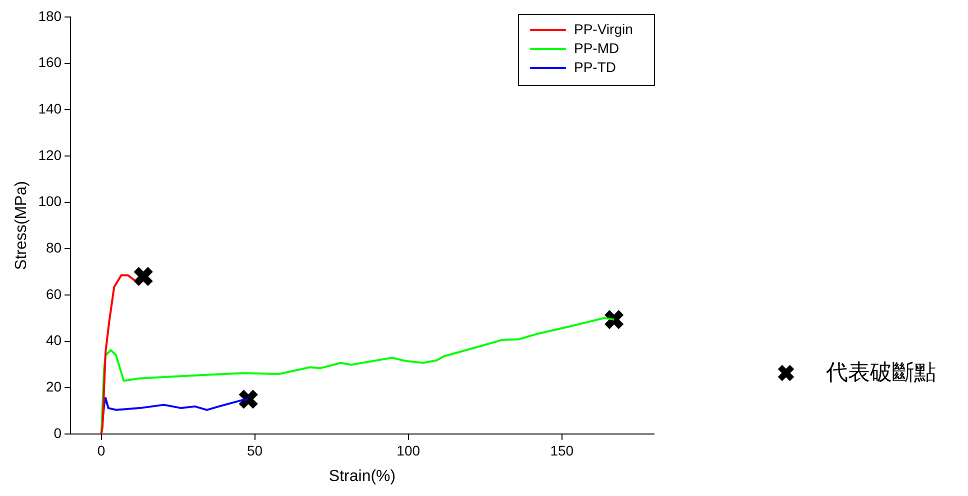 The image size is (968, 496). I want to click on y-tick-label: 180, so click(50, 16).